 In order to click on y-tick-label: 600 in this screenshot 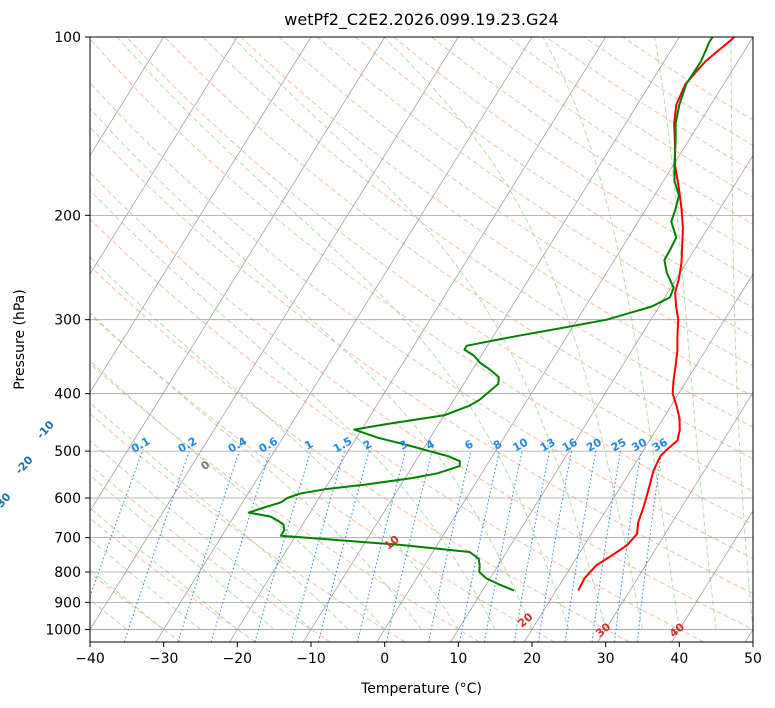, I will do `click(67, 499)`.